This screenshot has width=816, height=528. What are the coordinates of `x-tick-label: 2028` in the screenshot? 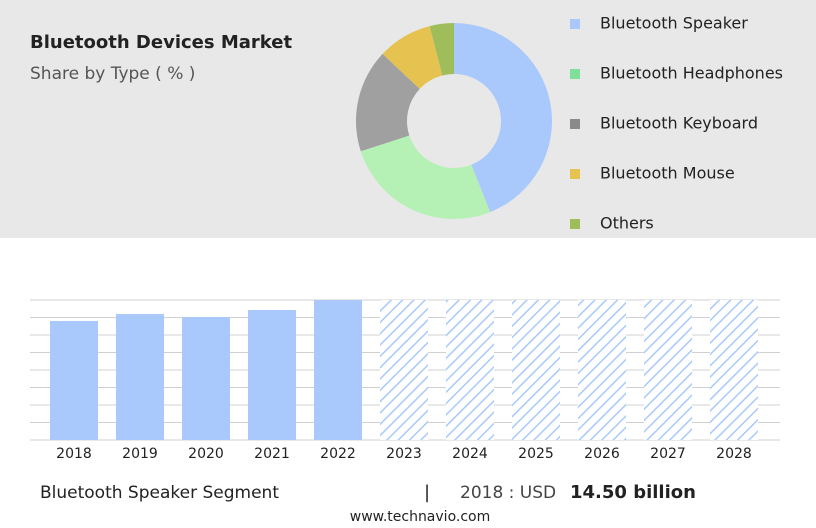 It's located at (734, 454).